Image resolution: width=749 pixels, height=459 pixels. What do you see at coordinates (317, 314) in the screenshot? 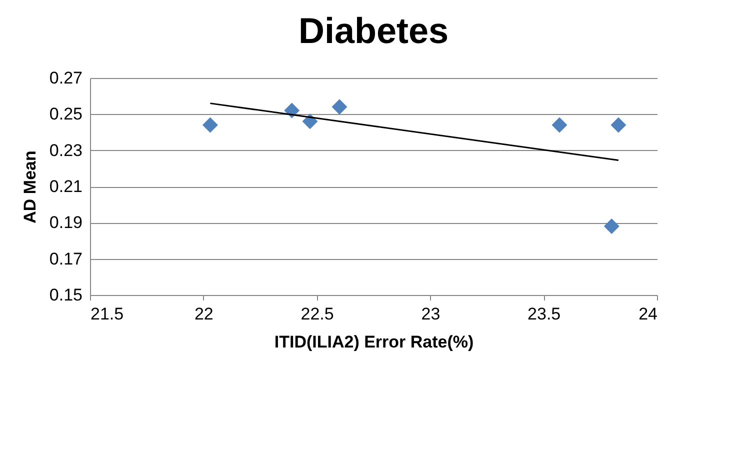
I see `x-tick-label: 22.5` at bounding box center [317, 314].